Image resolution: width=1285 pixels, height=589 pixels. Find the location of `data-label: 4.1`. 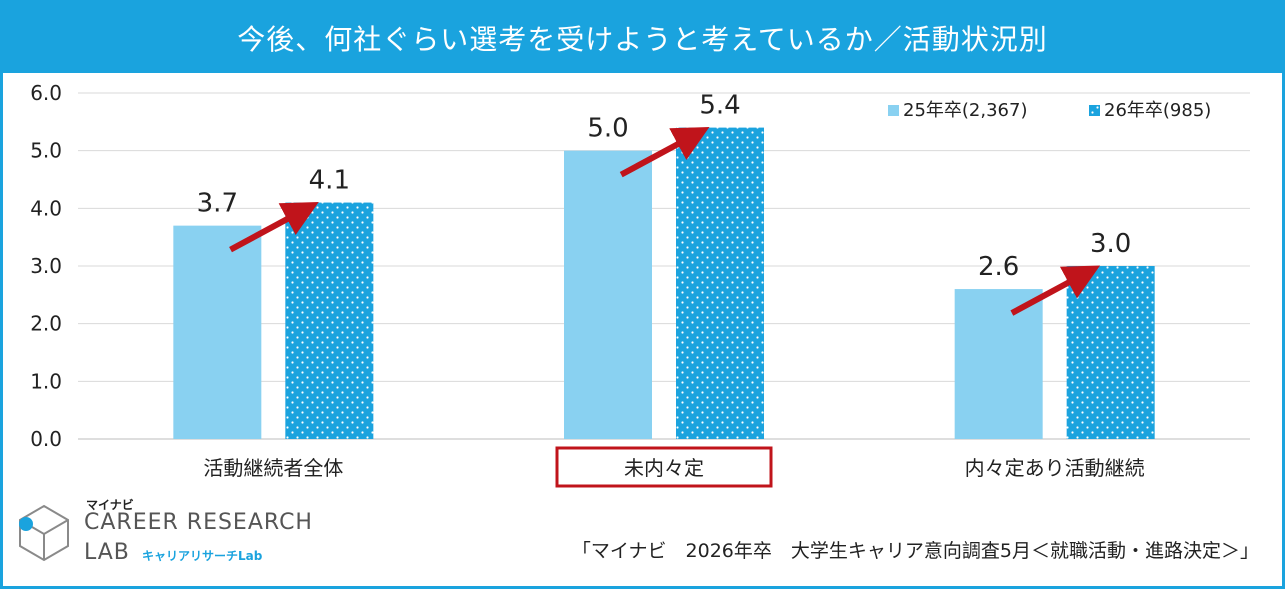

data-label: 4.1 is located at coordinates (329, 181).